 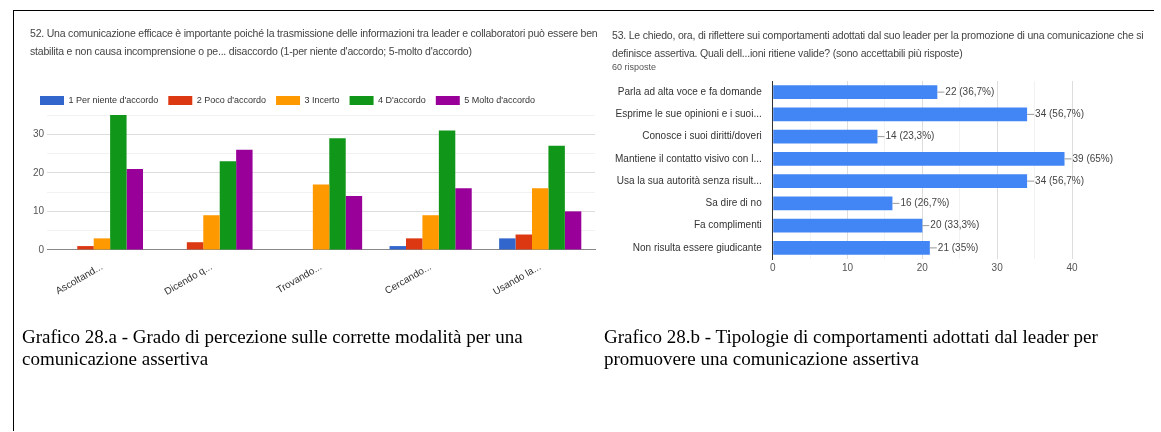 I want to click on x-tick-label: 30, so click(x=997, y=267).